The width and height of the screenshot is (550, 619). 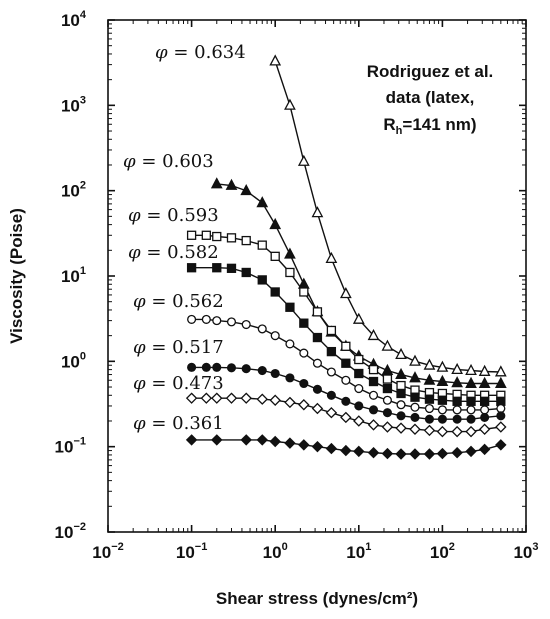 I want to click on x-tick-label-base: 10, so click(x=185, y=552).